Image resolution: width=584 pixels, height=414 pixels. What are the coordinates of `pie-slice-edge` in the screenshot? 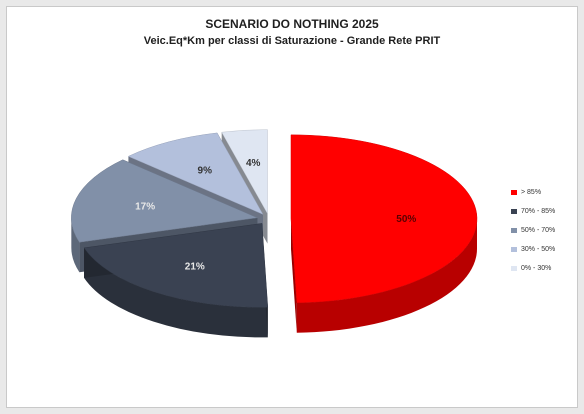 It's located at (293, 275).